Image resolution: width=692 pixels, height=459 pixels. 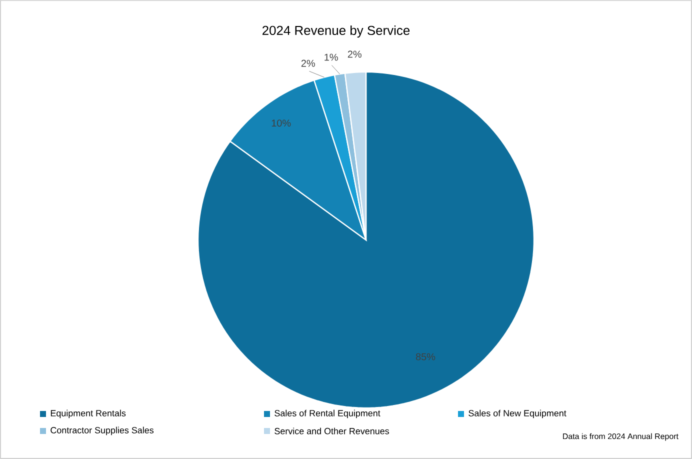 I want to click on legend-label: Service and Other Revenues, so click(x=331, y=431).